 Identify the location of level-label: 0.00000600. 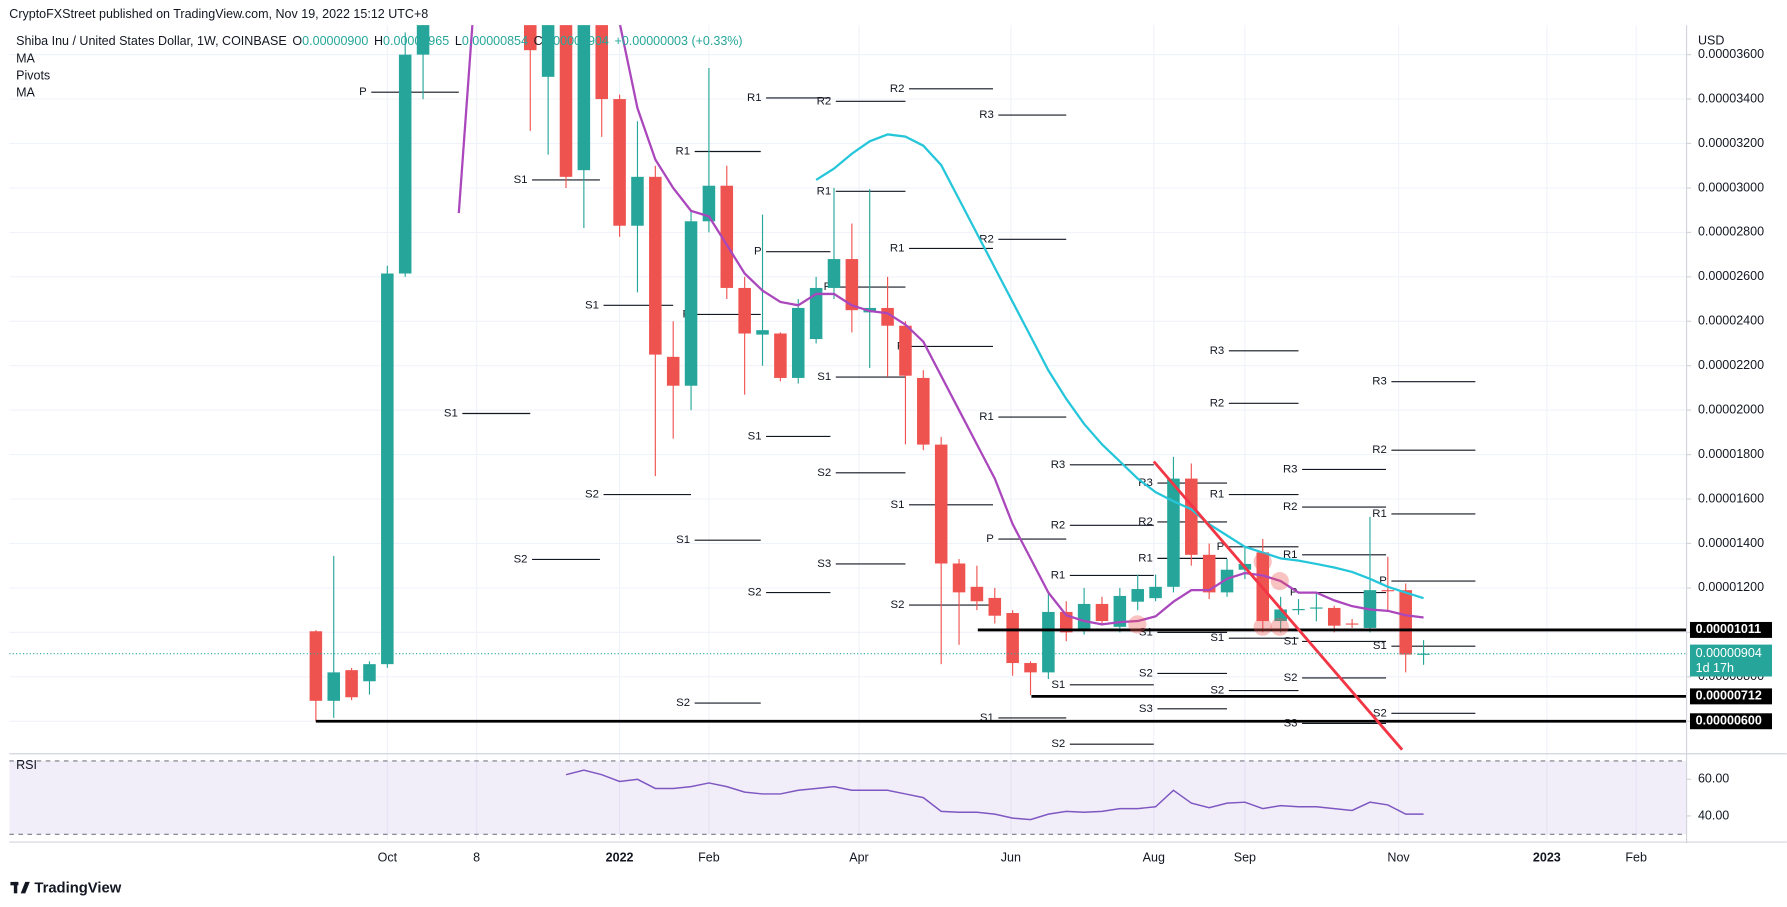
(1729, 721).